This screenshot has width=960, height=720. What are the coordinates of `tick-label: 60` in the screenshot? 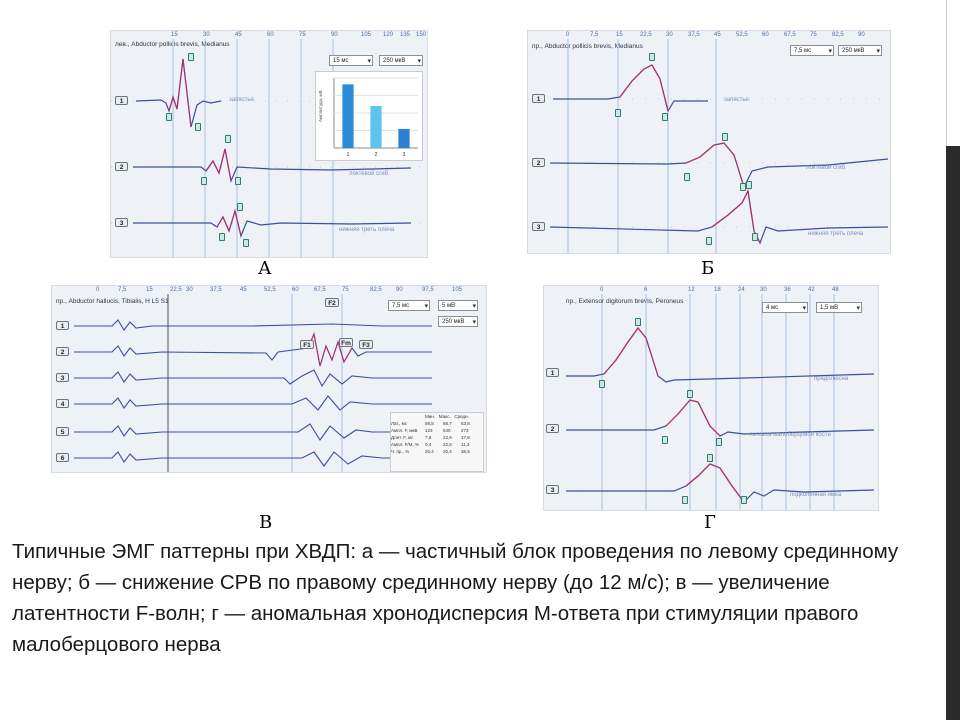 It's located at (270, 35).